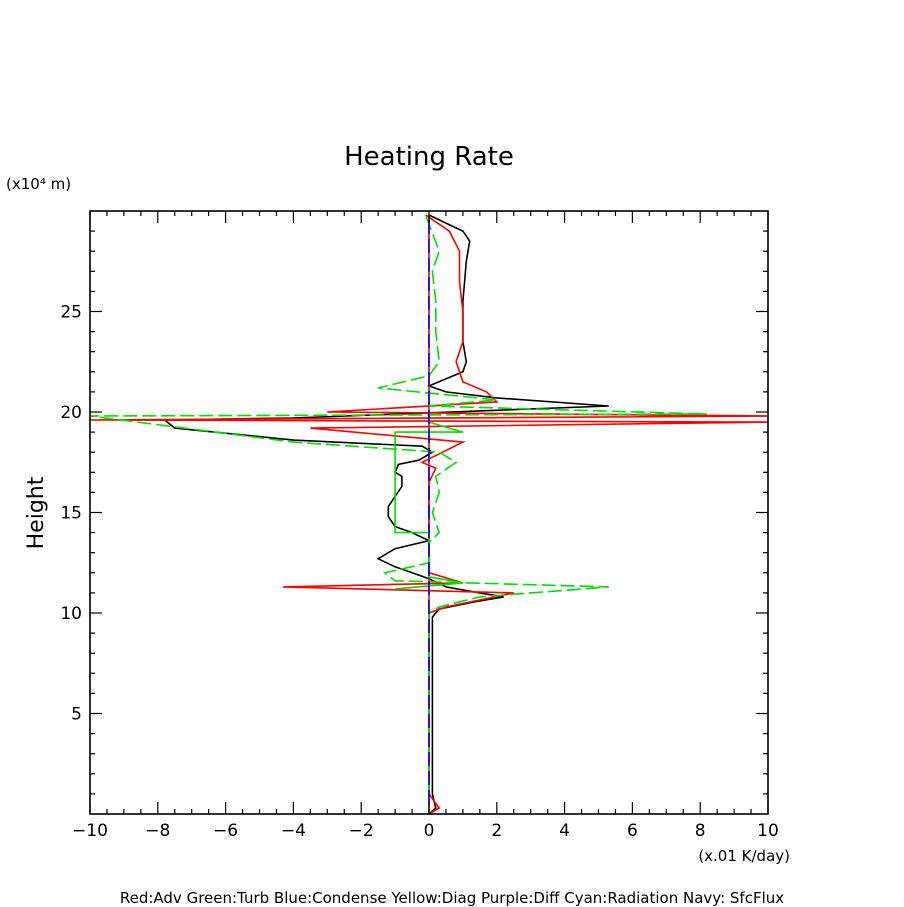 The image size is (904, 907). I want to click on x-tick-label: 8, so click(700, 831).